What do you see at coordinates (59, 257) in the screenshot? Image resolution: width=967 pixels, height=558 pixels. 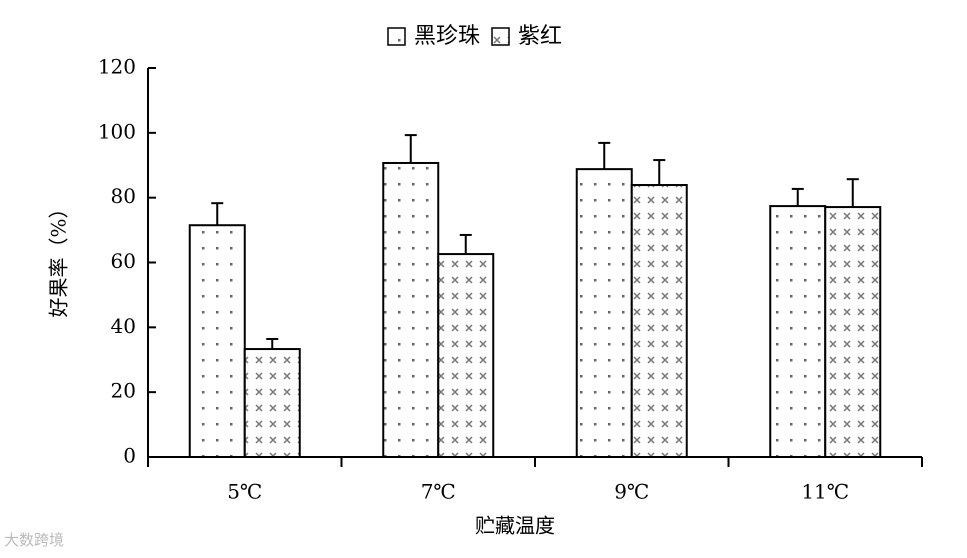 I see `y-axis-label: 好果率（%）` at bounding box center [59, 257].